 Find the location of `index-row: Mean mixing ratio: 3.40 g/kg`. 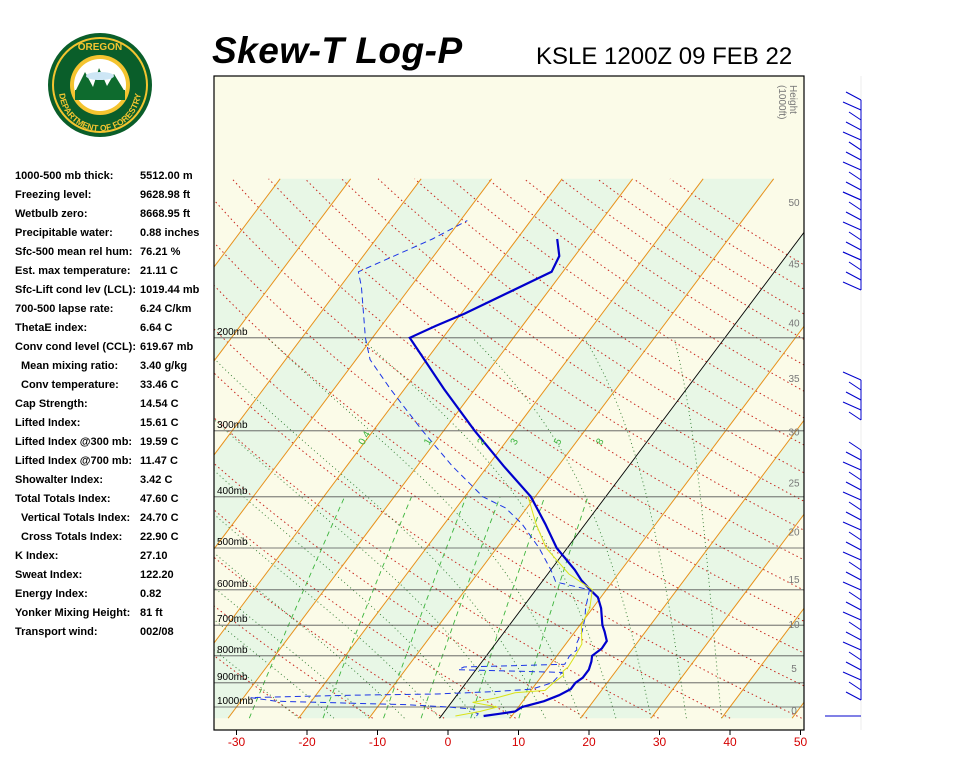

index-row: Mean mixing ratio: 3.40 g/kg is located at coordinates (115, 366).